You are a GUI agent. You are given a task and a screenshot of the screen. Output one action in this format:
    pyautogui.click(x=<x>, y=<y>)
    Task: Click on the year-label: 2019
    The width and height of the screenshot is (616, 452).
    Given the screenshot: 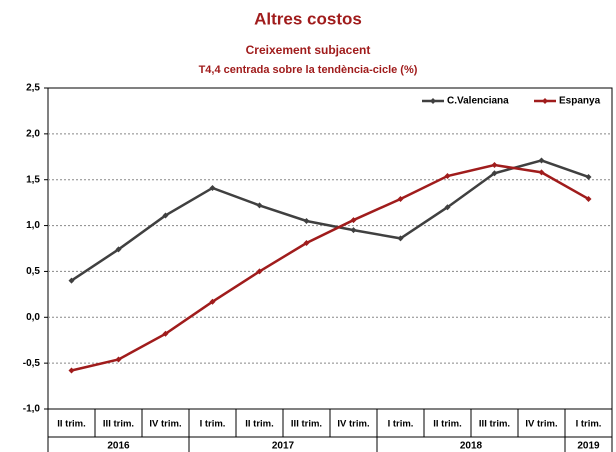 What is the action you would take?
    pyautogui.click(x=588, y=446)
    